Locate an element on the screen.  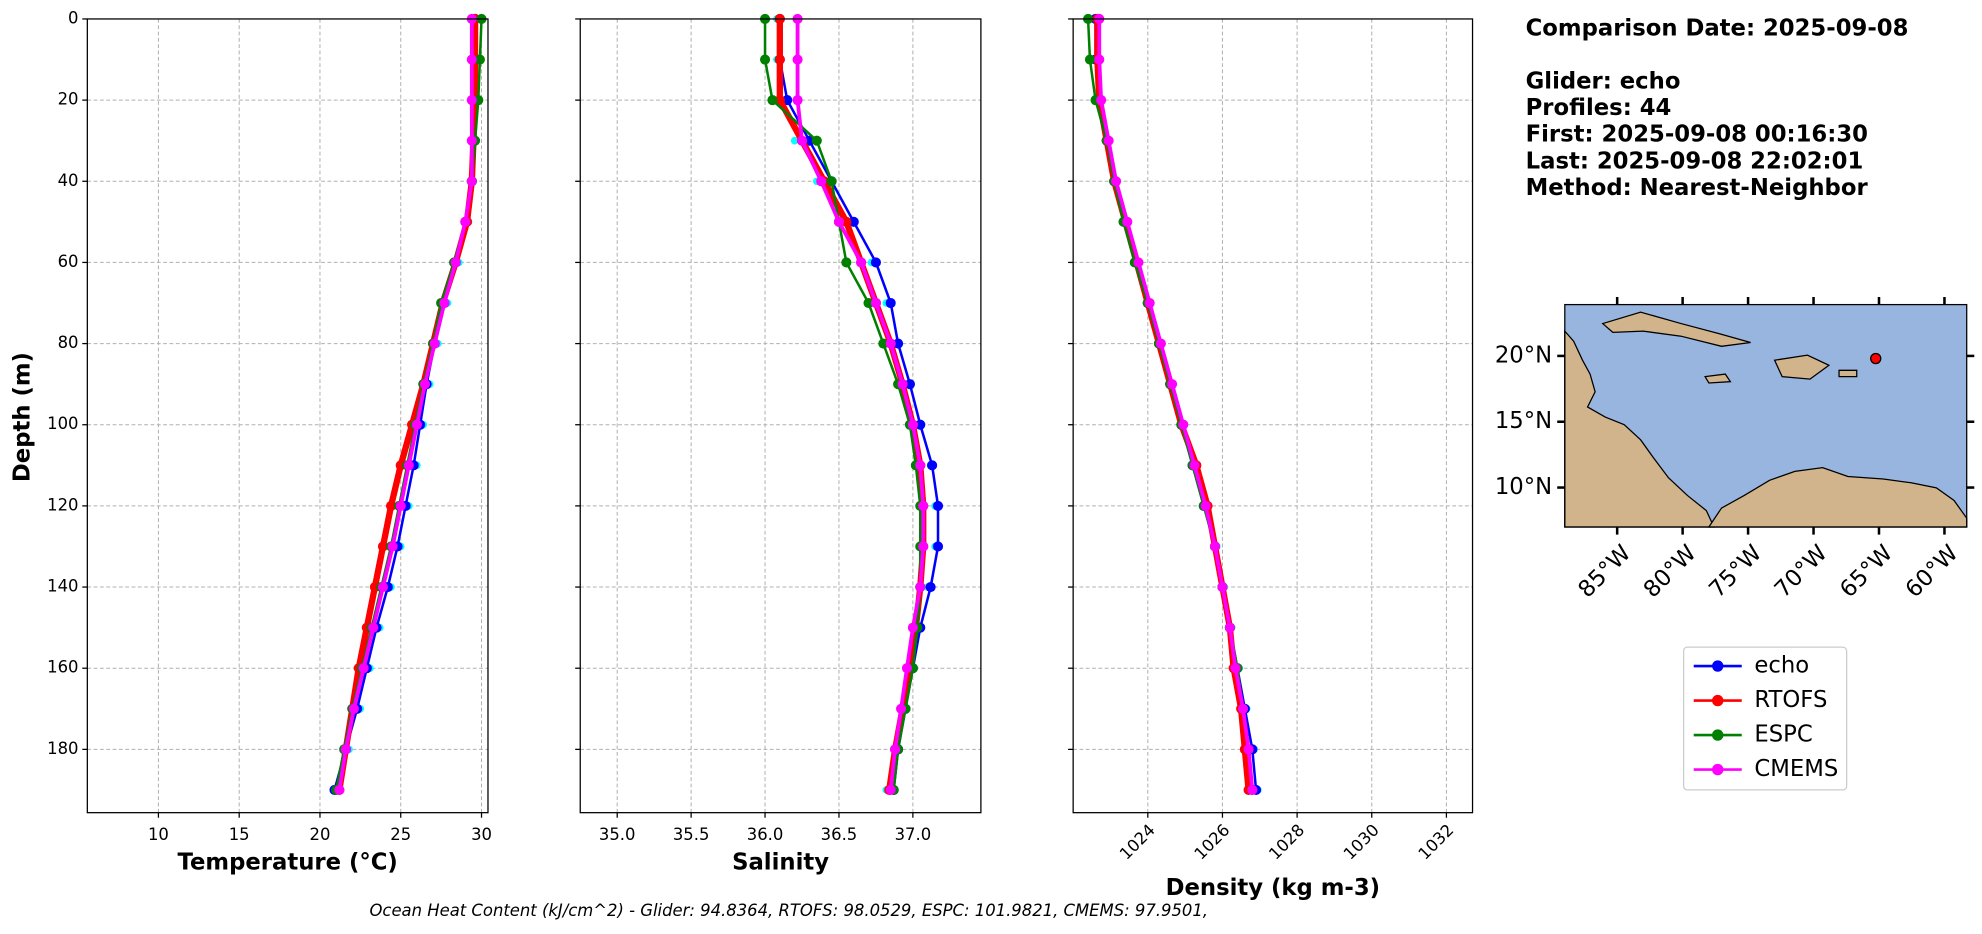
x-tick-label: 1024 is located at coordinates (1137, 841).